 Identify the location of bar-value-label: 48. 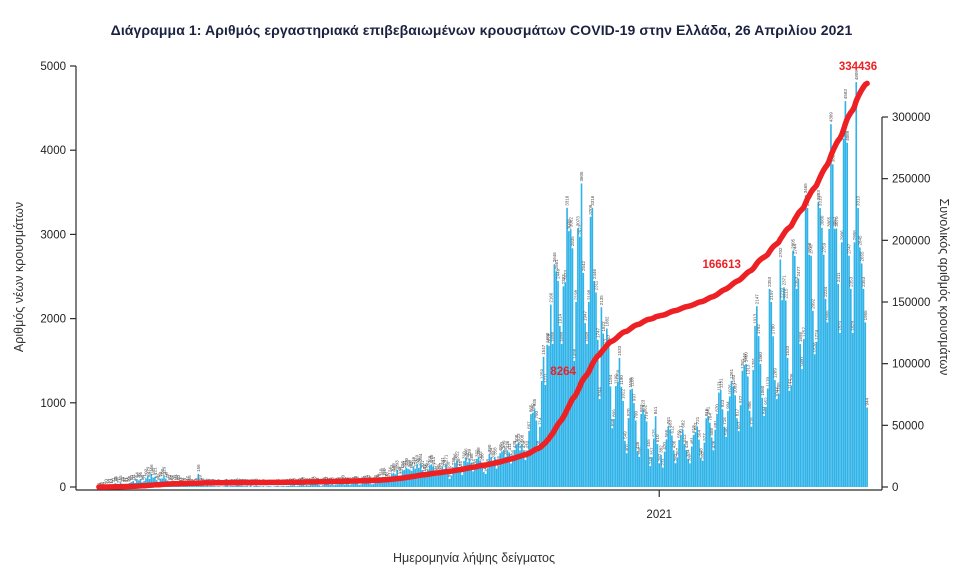
(135, 478).